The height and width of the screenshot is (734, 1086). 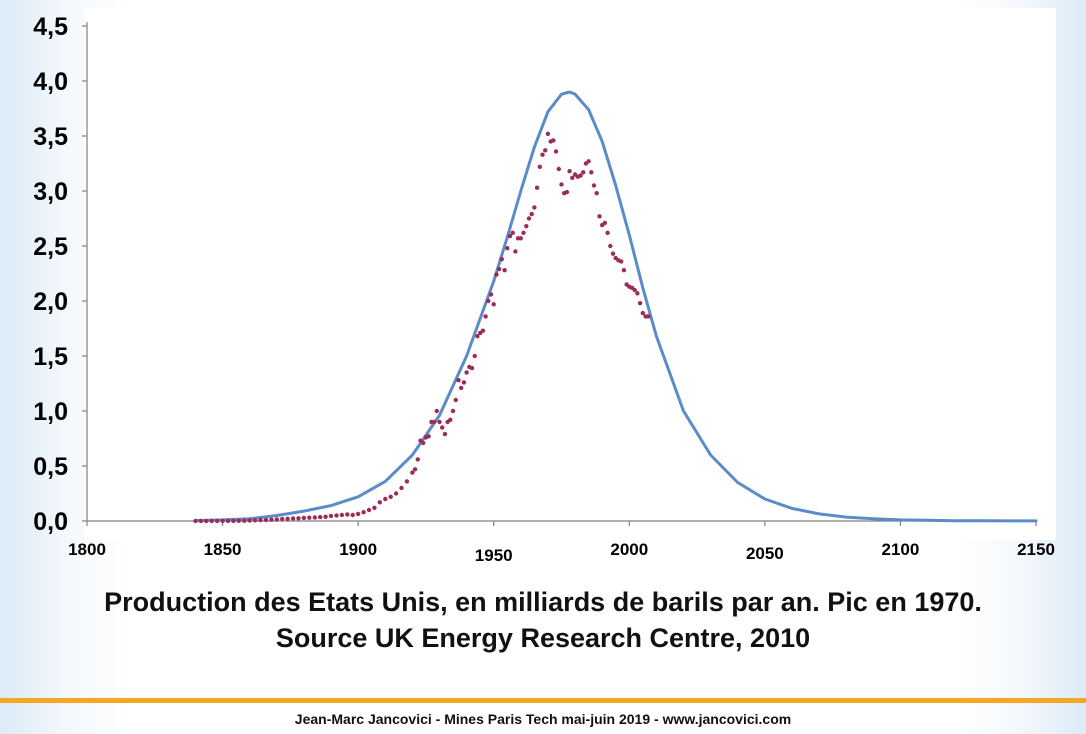 What do you see at coordinates (50, 357) in the screenshot?
I see `y-tick-label: 1,5` at bounding box center [50, 357].